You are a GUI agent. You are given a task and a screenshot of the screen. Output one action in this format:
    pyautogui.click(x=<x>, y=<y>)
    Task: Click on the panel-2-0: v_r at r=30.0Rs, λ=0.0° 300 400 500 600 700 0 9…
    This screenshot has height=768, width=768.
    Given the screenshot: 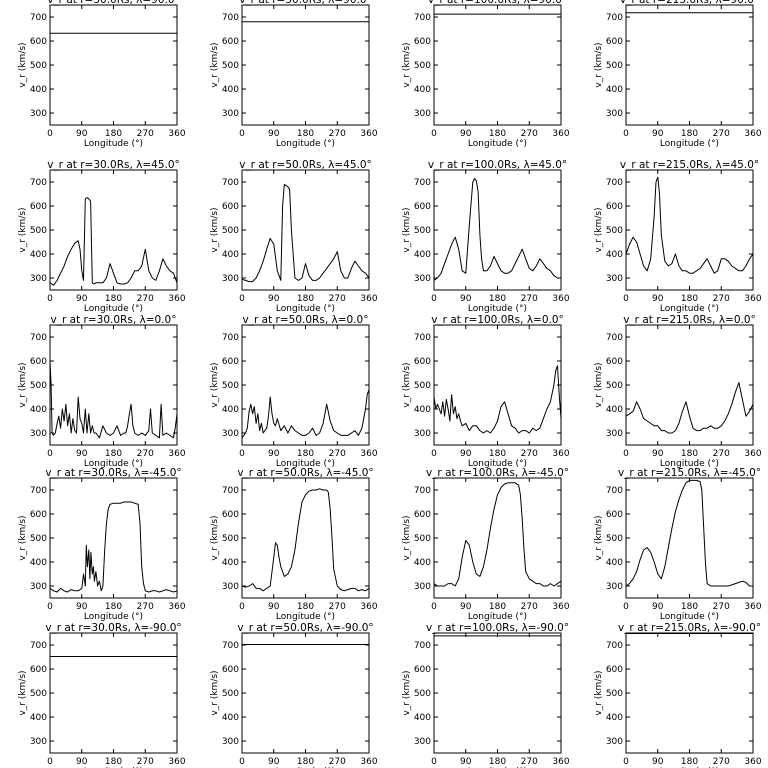 What is the action you would take?
    pyautogui.click(x=102, y=391)
    